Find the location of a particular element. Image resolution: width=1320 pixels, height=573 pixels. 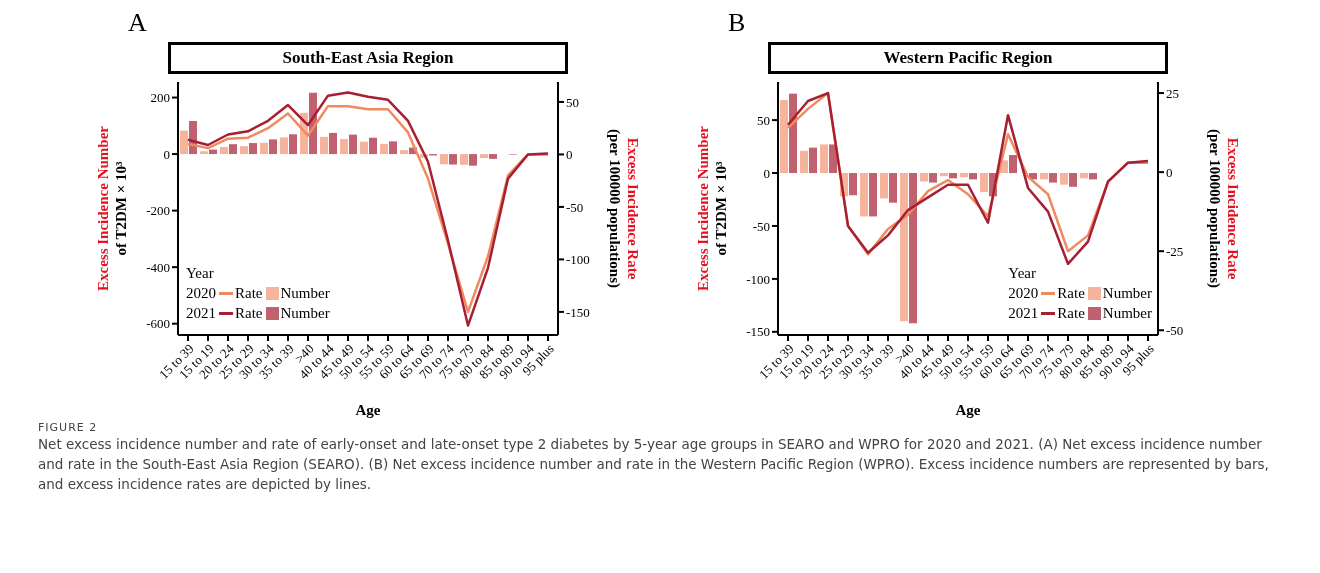

text: Net excess incidence number and rate of early-onset and late-onset type 2 diabetes by 5-year age groups in SEARO and WPRO for 2020 and 2021. (A) Net excess incidence number and rate in the South-East Asia Region (SEARO). (B) Net excess incidence number and rate in the Western Pacific Region (WPRO). Excess incidence numbers are represented by bars, and excess incidence rates are depicted by lines. is located at coordinates (654, 464).